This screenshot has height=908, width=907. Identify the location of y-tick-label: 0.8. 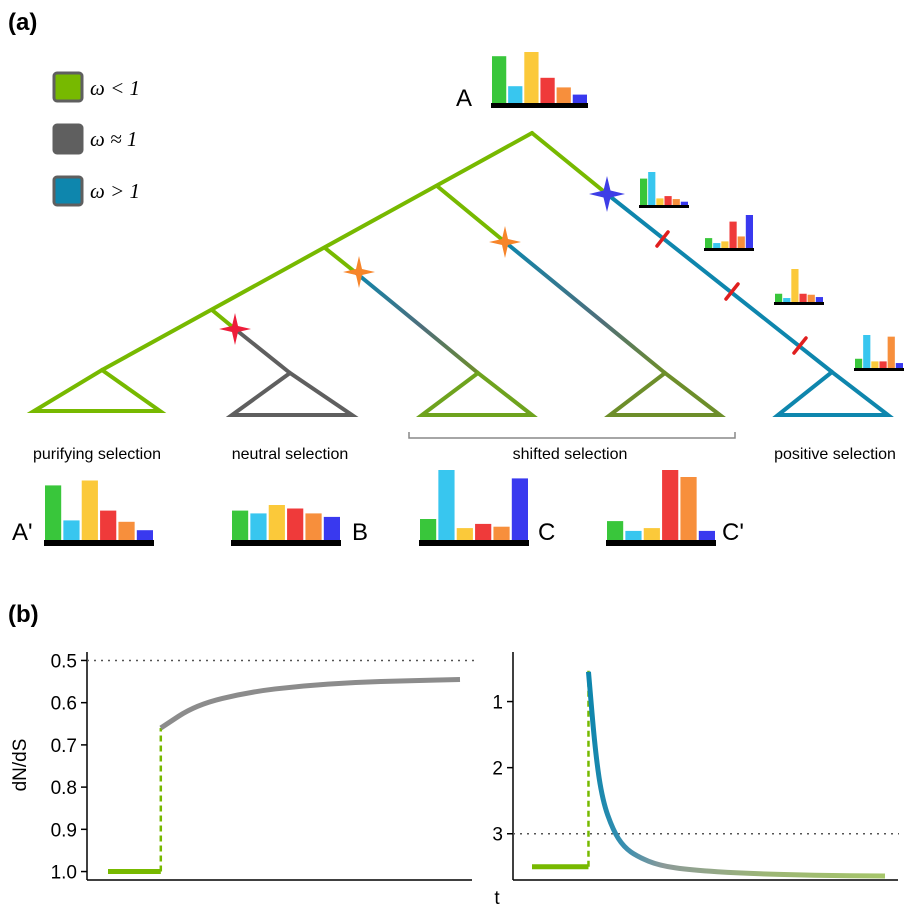
(64, 788).